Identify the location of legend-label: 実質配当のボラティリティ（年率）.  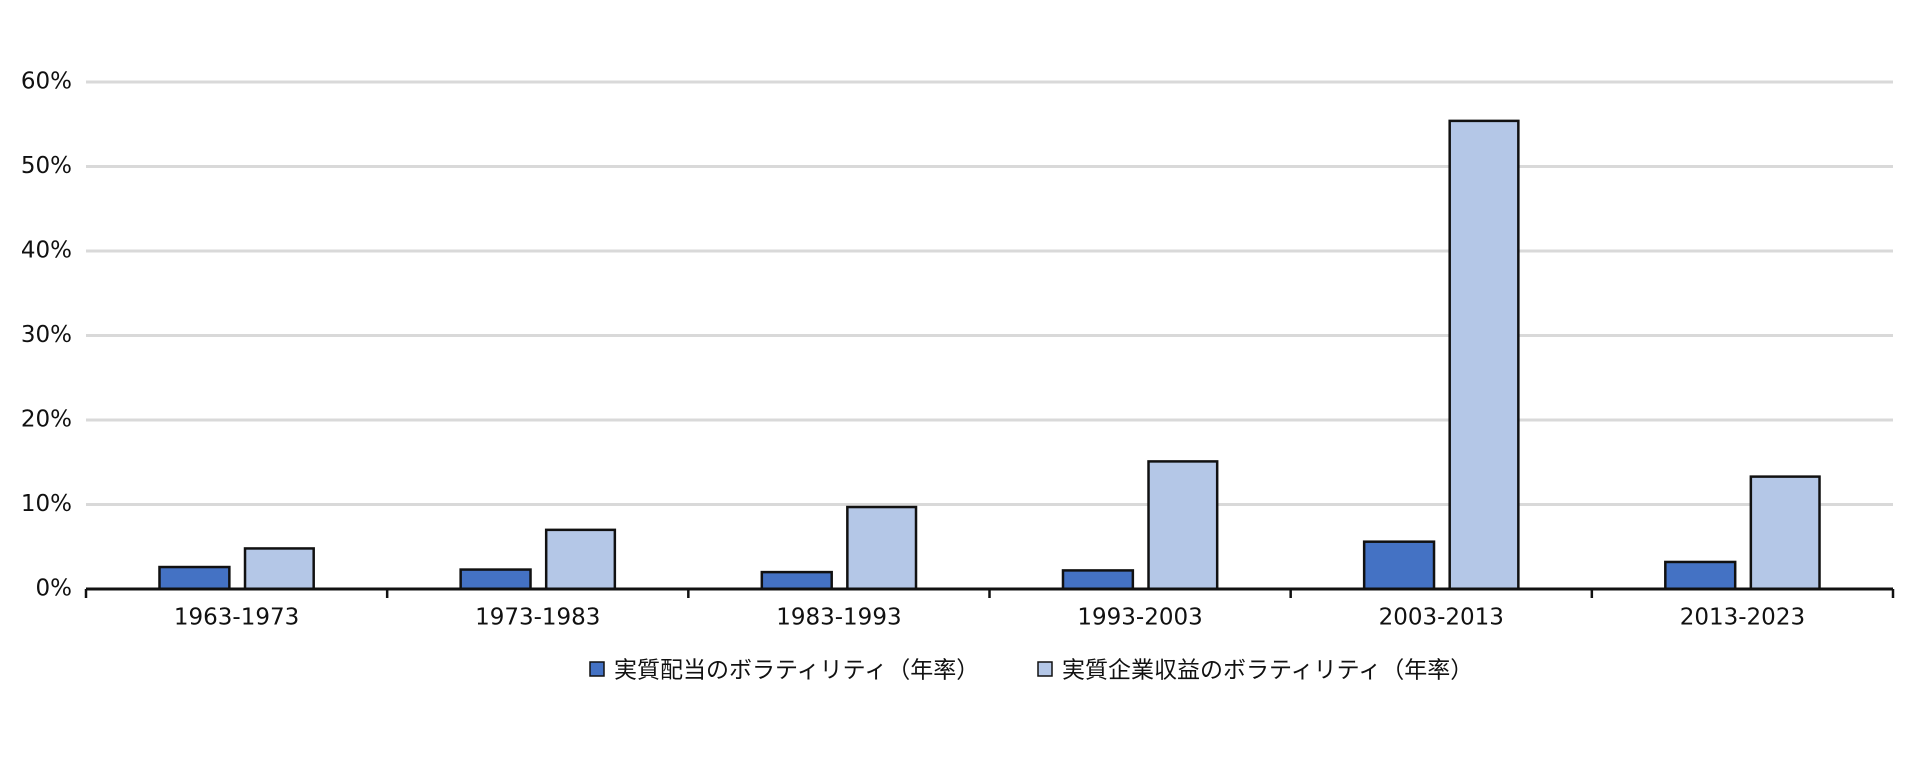
(796, 671).